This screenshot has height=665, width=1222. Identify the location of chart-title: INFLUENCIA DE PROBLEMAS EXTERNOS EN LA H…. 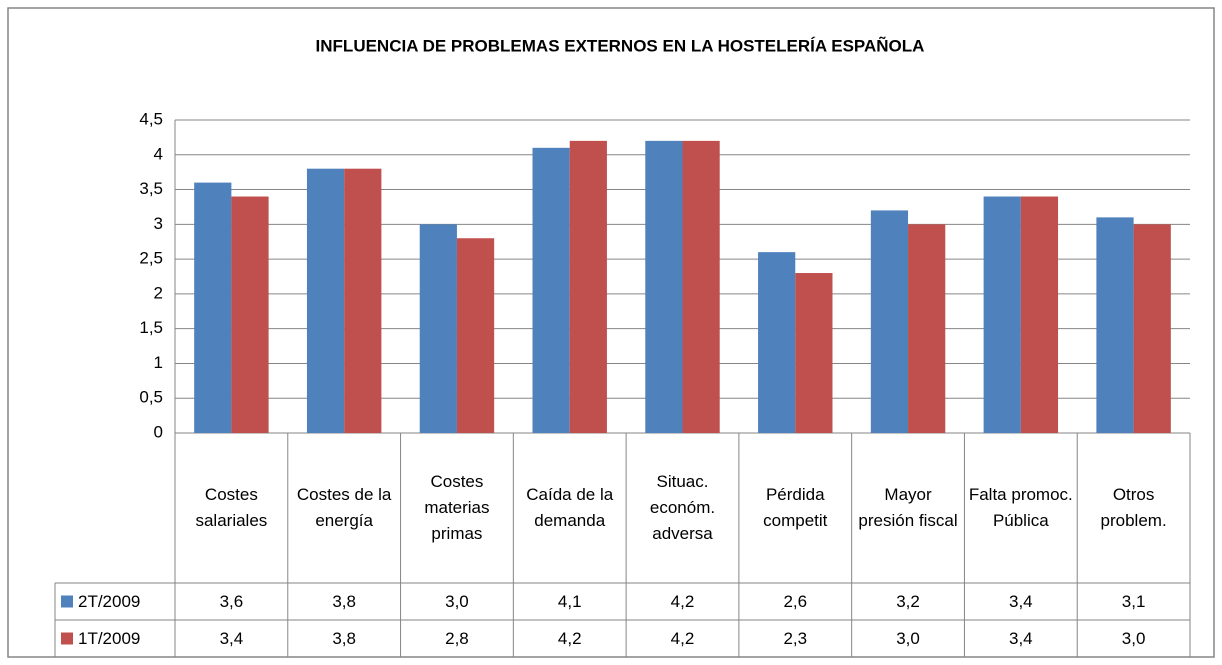
(620, 45).